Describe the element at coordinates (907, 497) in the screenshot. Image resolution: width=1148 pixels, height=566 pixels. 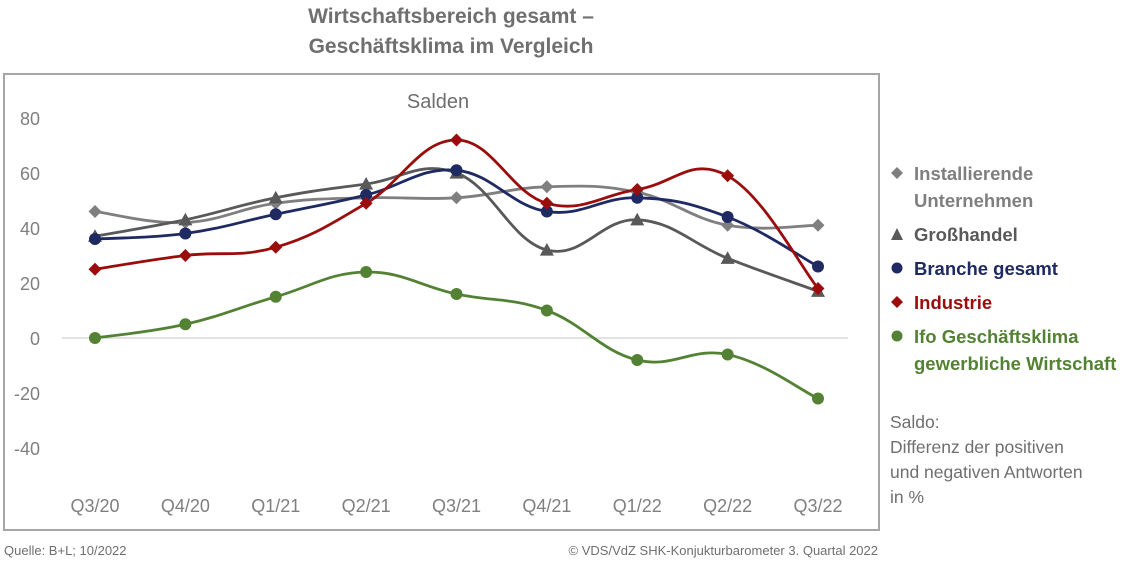
I see `note-line-4: in %` at that location.